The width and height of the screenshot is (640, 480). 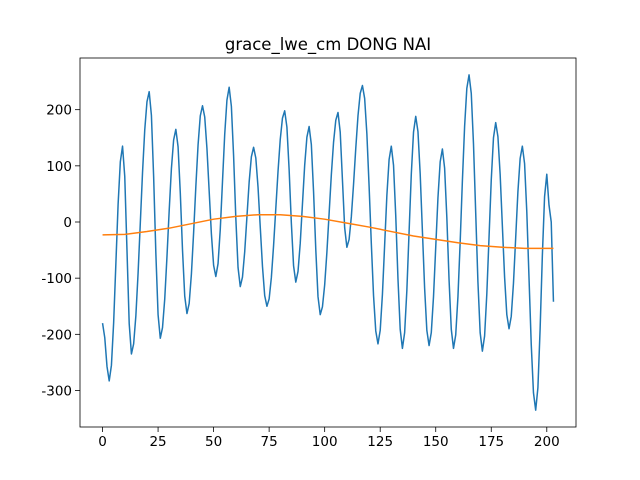 I want to click on data-line, so click(x=328, y=231).